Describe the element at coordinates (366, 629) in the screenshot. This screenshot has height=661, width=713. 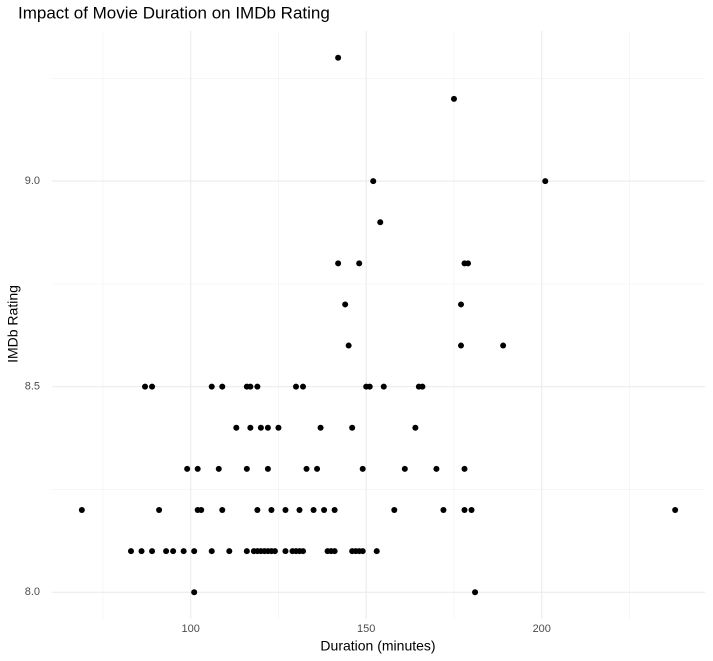
I see `x-tick-label: 150` at that location.